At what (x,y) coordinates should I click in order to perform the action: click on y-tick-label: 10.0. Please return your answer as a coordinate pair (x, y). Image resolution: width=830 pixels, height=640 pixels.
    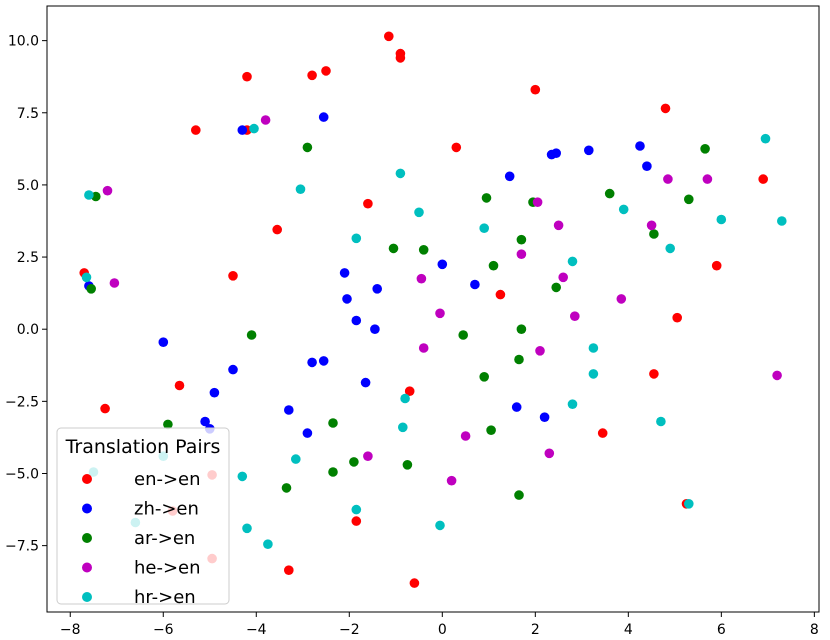
    Looking at the image, I should click on (23, 42).